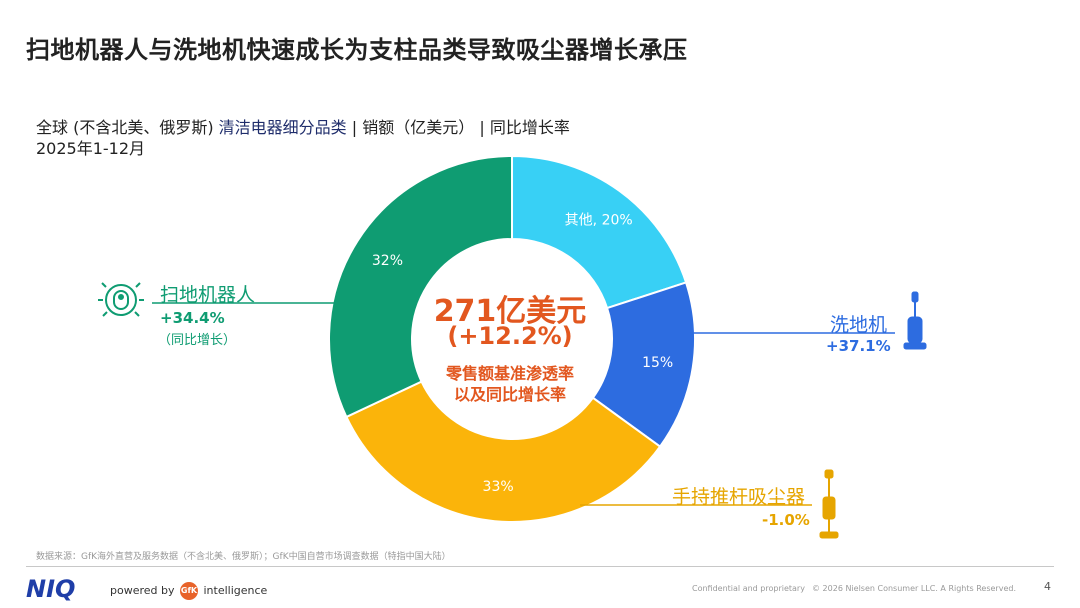 The width and height of the screenshot is (1080, 608). What do you see at coordinates (915, 320) in the screenshot?
I see `floor-washer-icon` at bounding box center [915, 320].